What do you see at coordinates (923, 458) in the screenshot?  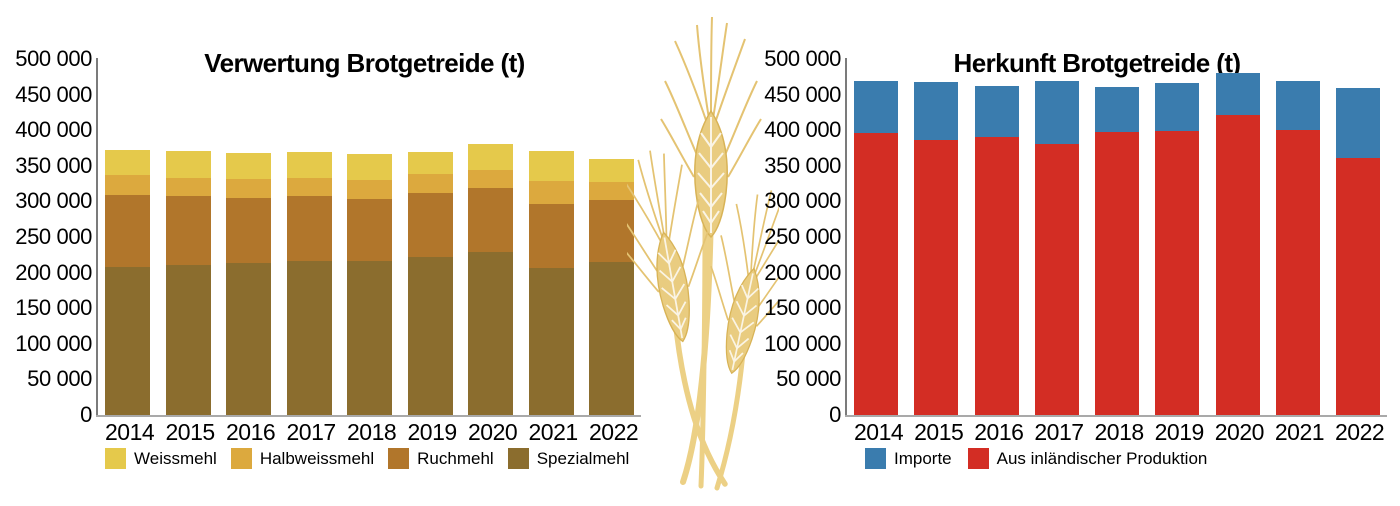 I see `legend-label: Importe` at bounding box center [923, 458].